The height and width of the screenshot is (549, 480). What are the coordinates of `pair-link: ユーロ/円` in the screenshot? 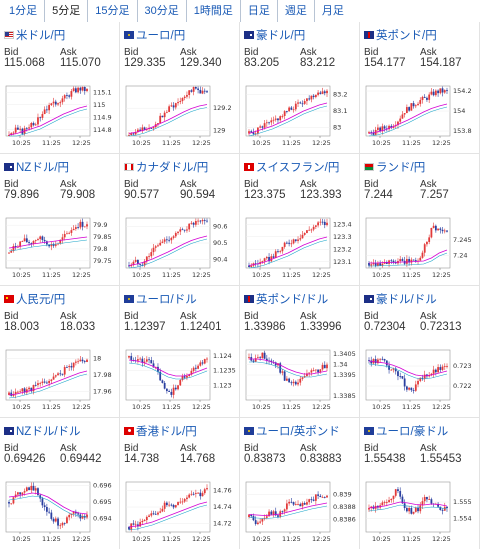 It's located at (154, 35).